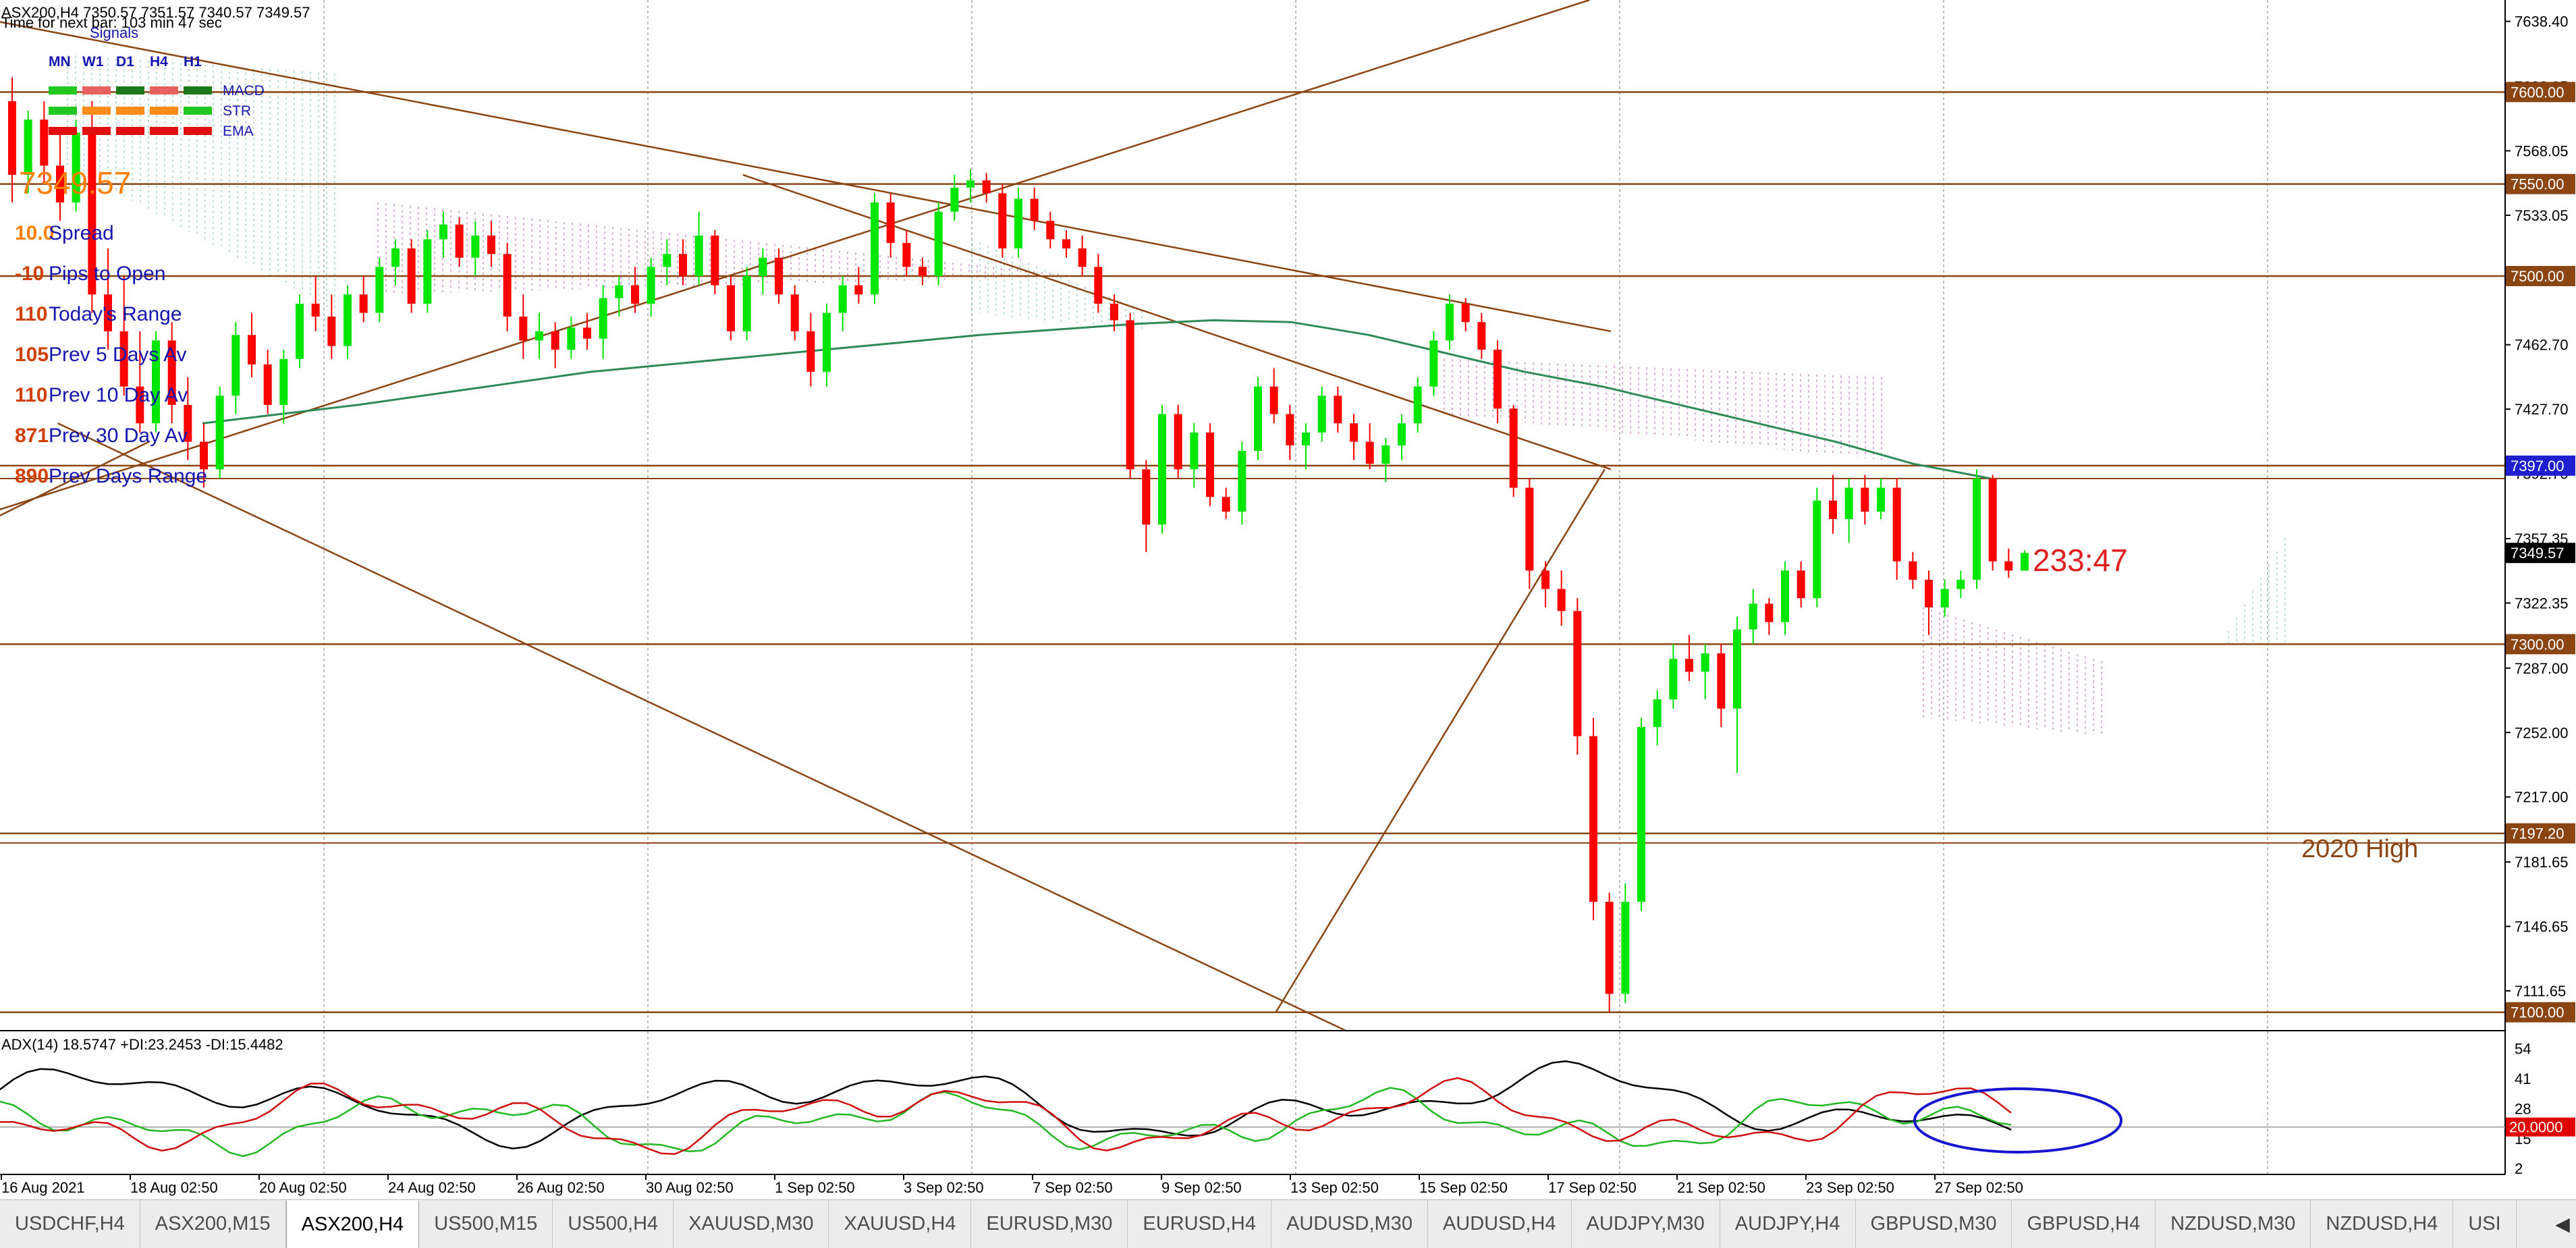 The height and width of the screenshot is (1248, 2576). Describe the element at coordinates (213, 1224) in the screenshot. I see `chart-tab: ASX200,M15` at that location.